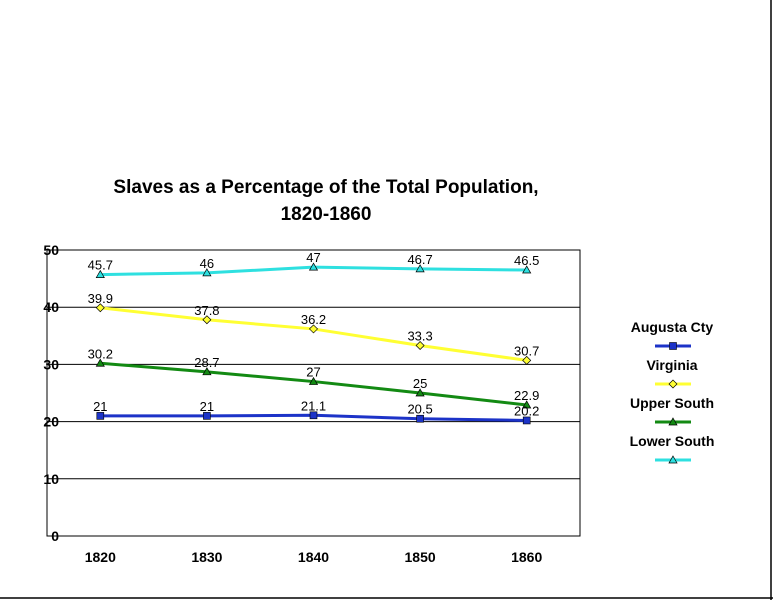  Describe the element at coordinates (526, 350) in the screenshot. I see `data-label-virginia: 30.7` at that location.